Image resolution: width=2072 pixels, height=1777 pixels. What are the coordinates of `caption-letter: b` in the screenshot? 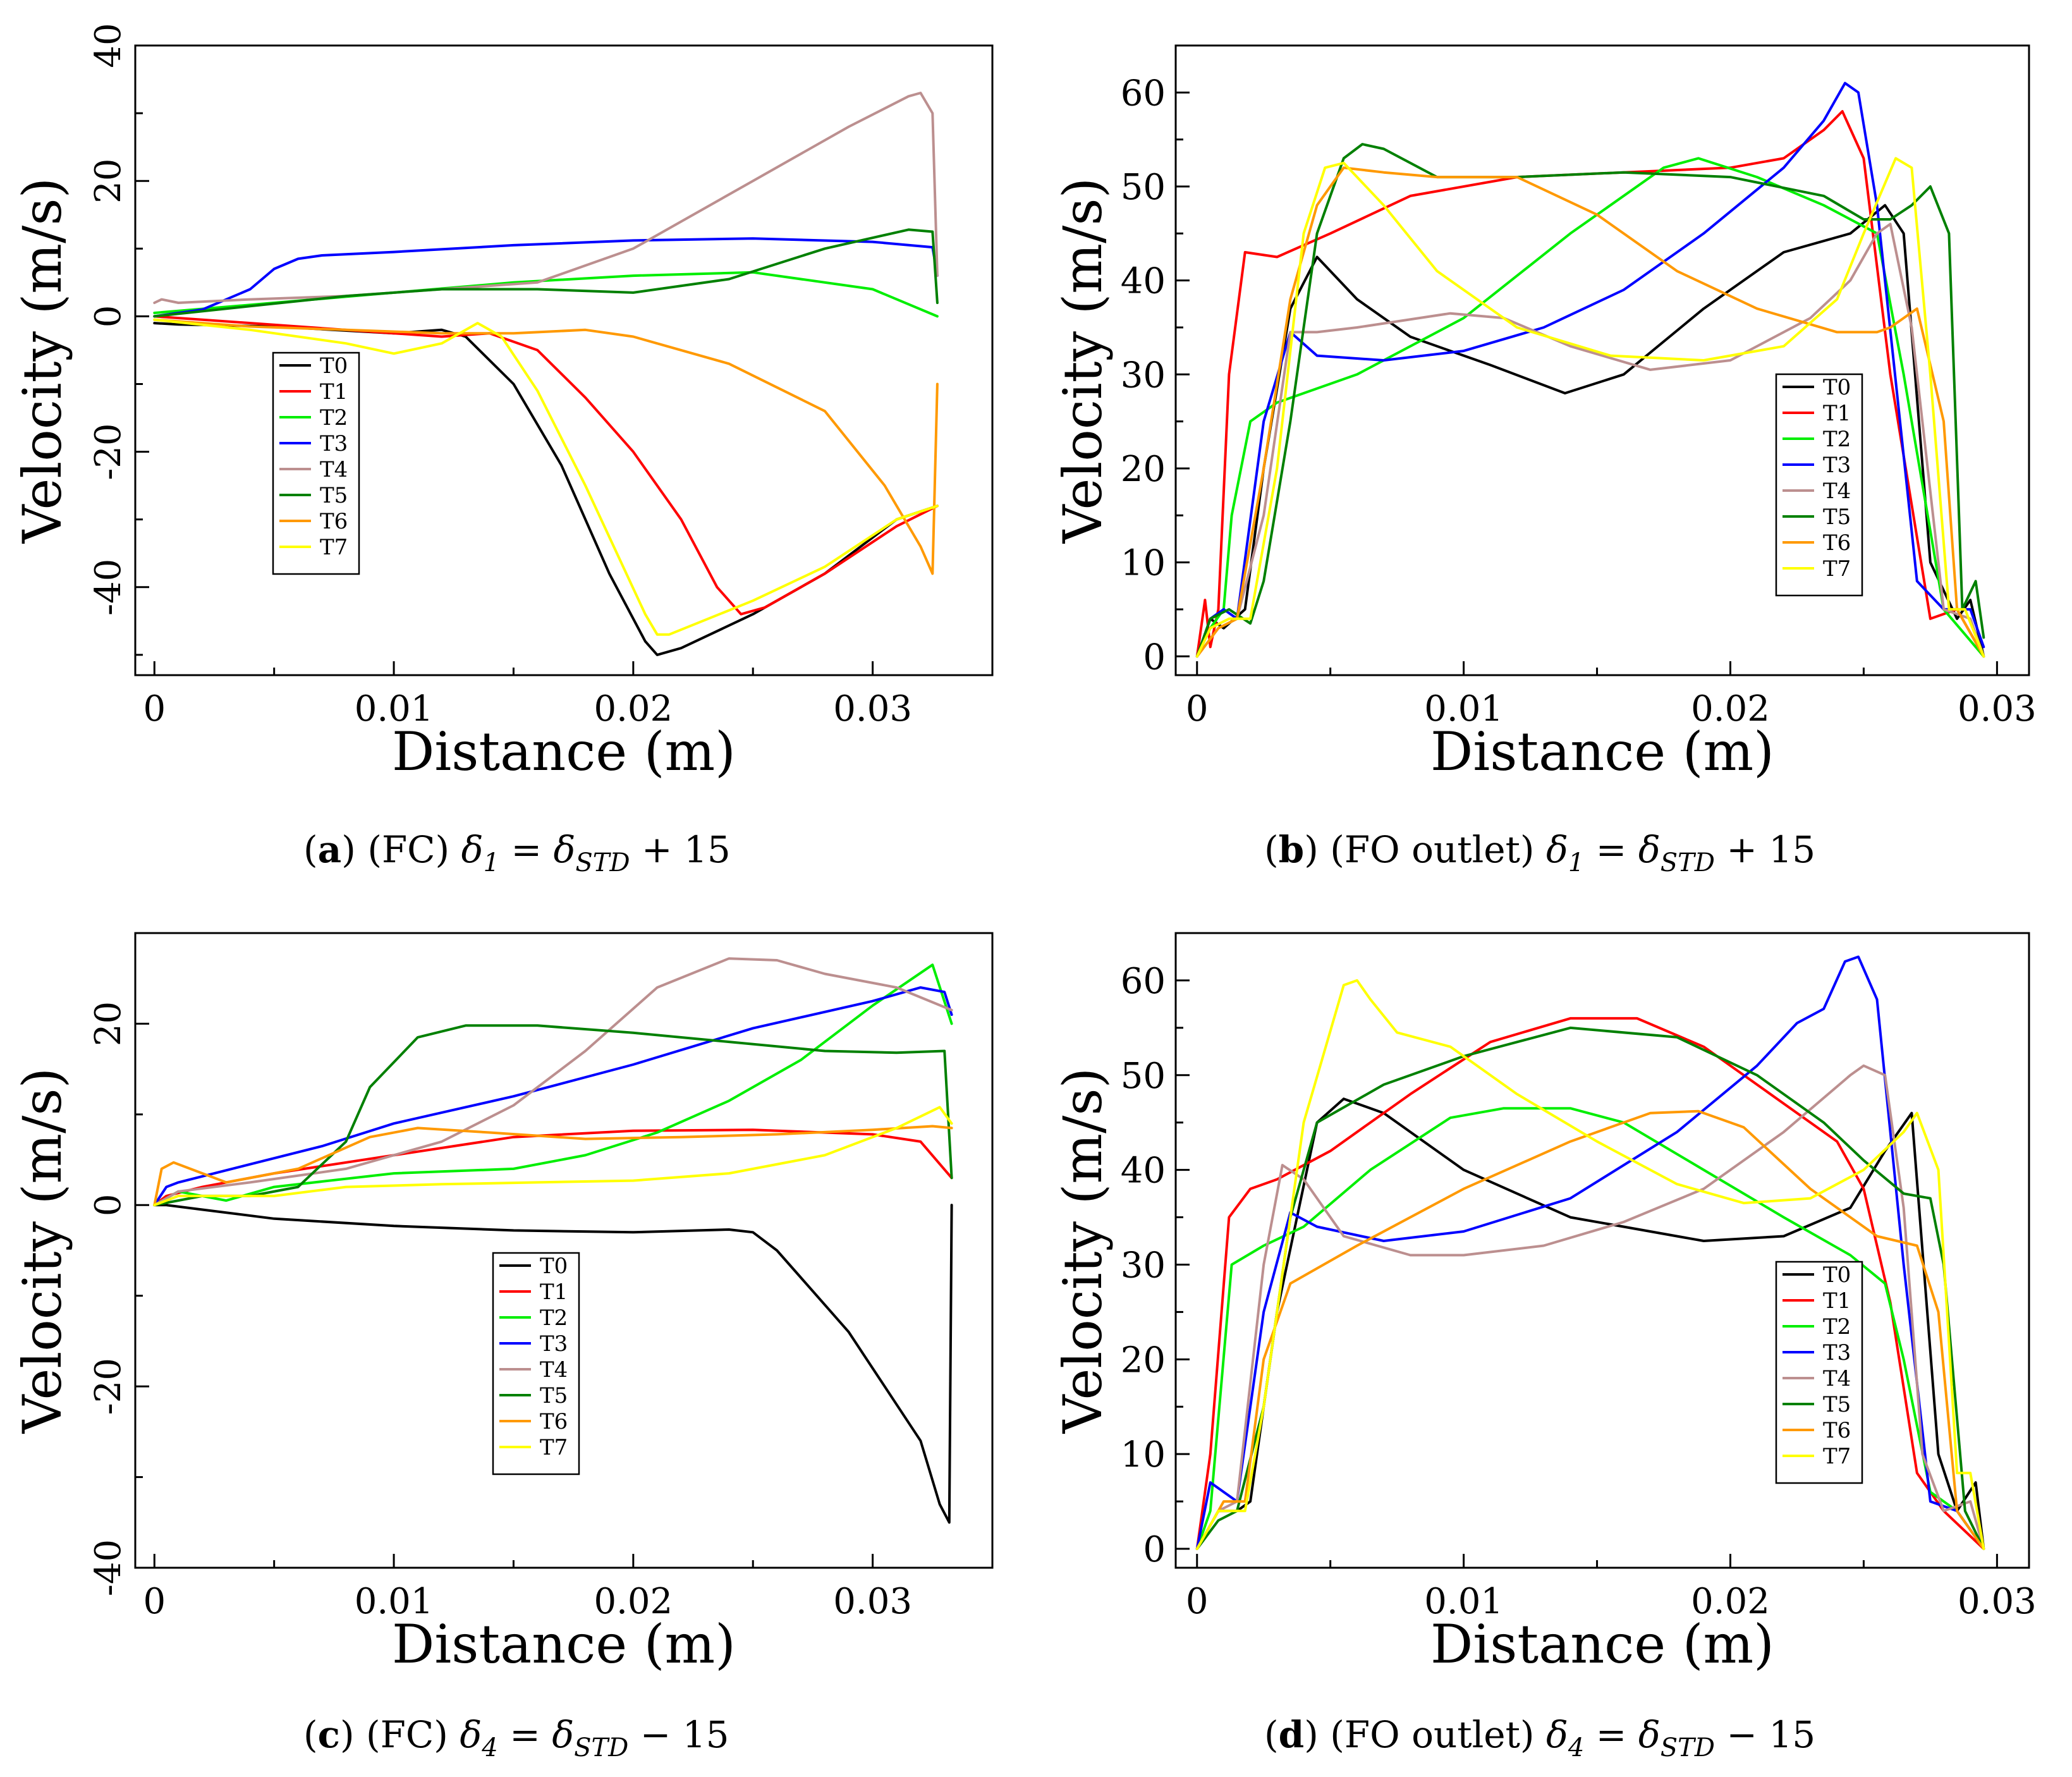 It's located at (1291, 849).